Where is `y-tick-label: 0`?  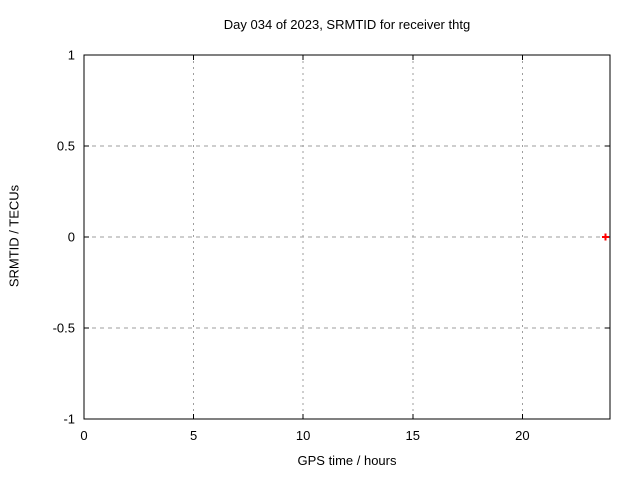
y-tick-label: 0 is located at coordinates (71, 237).